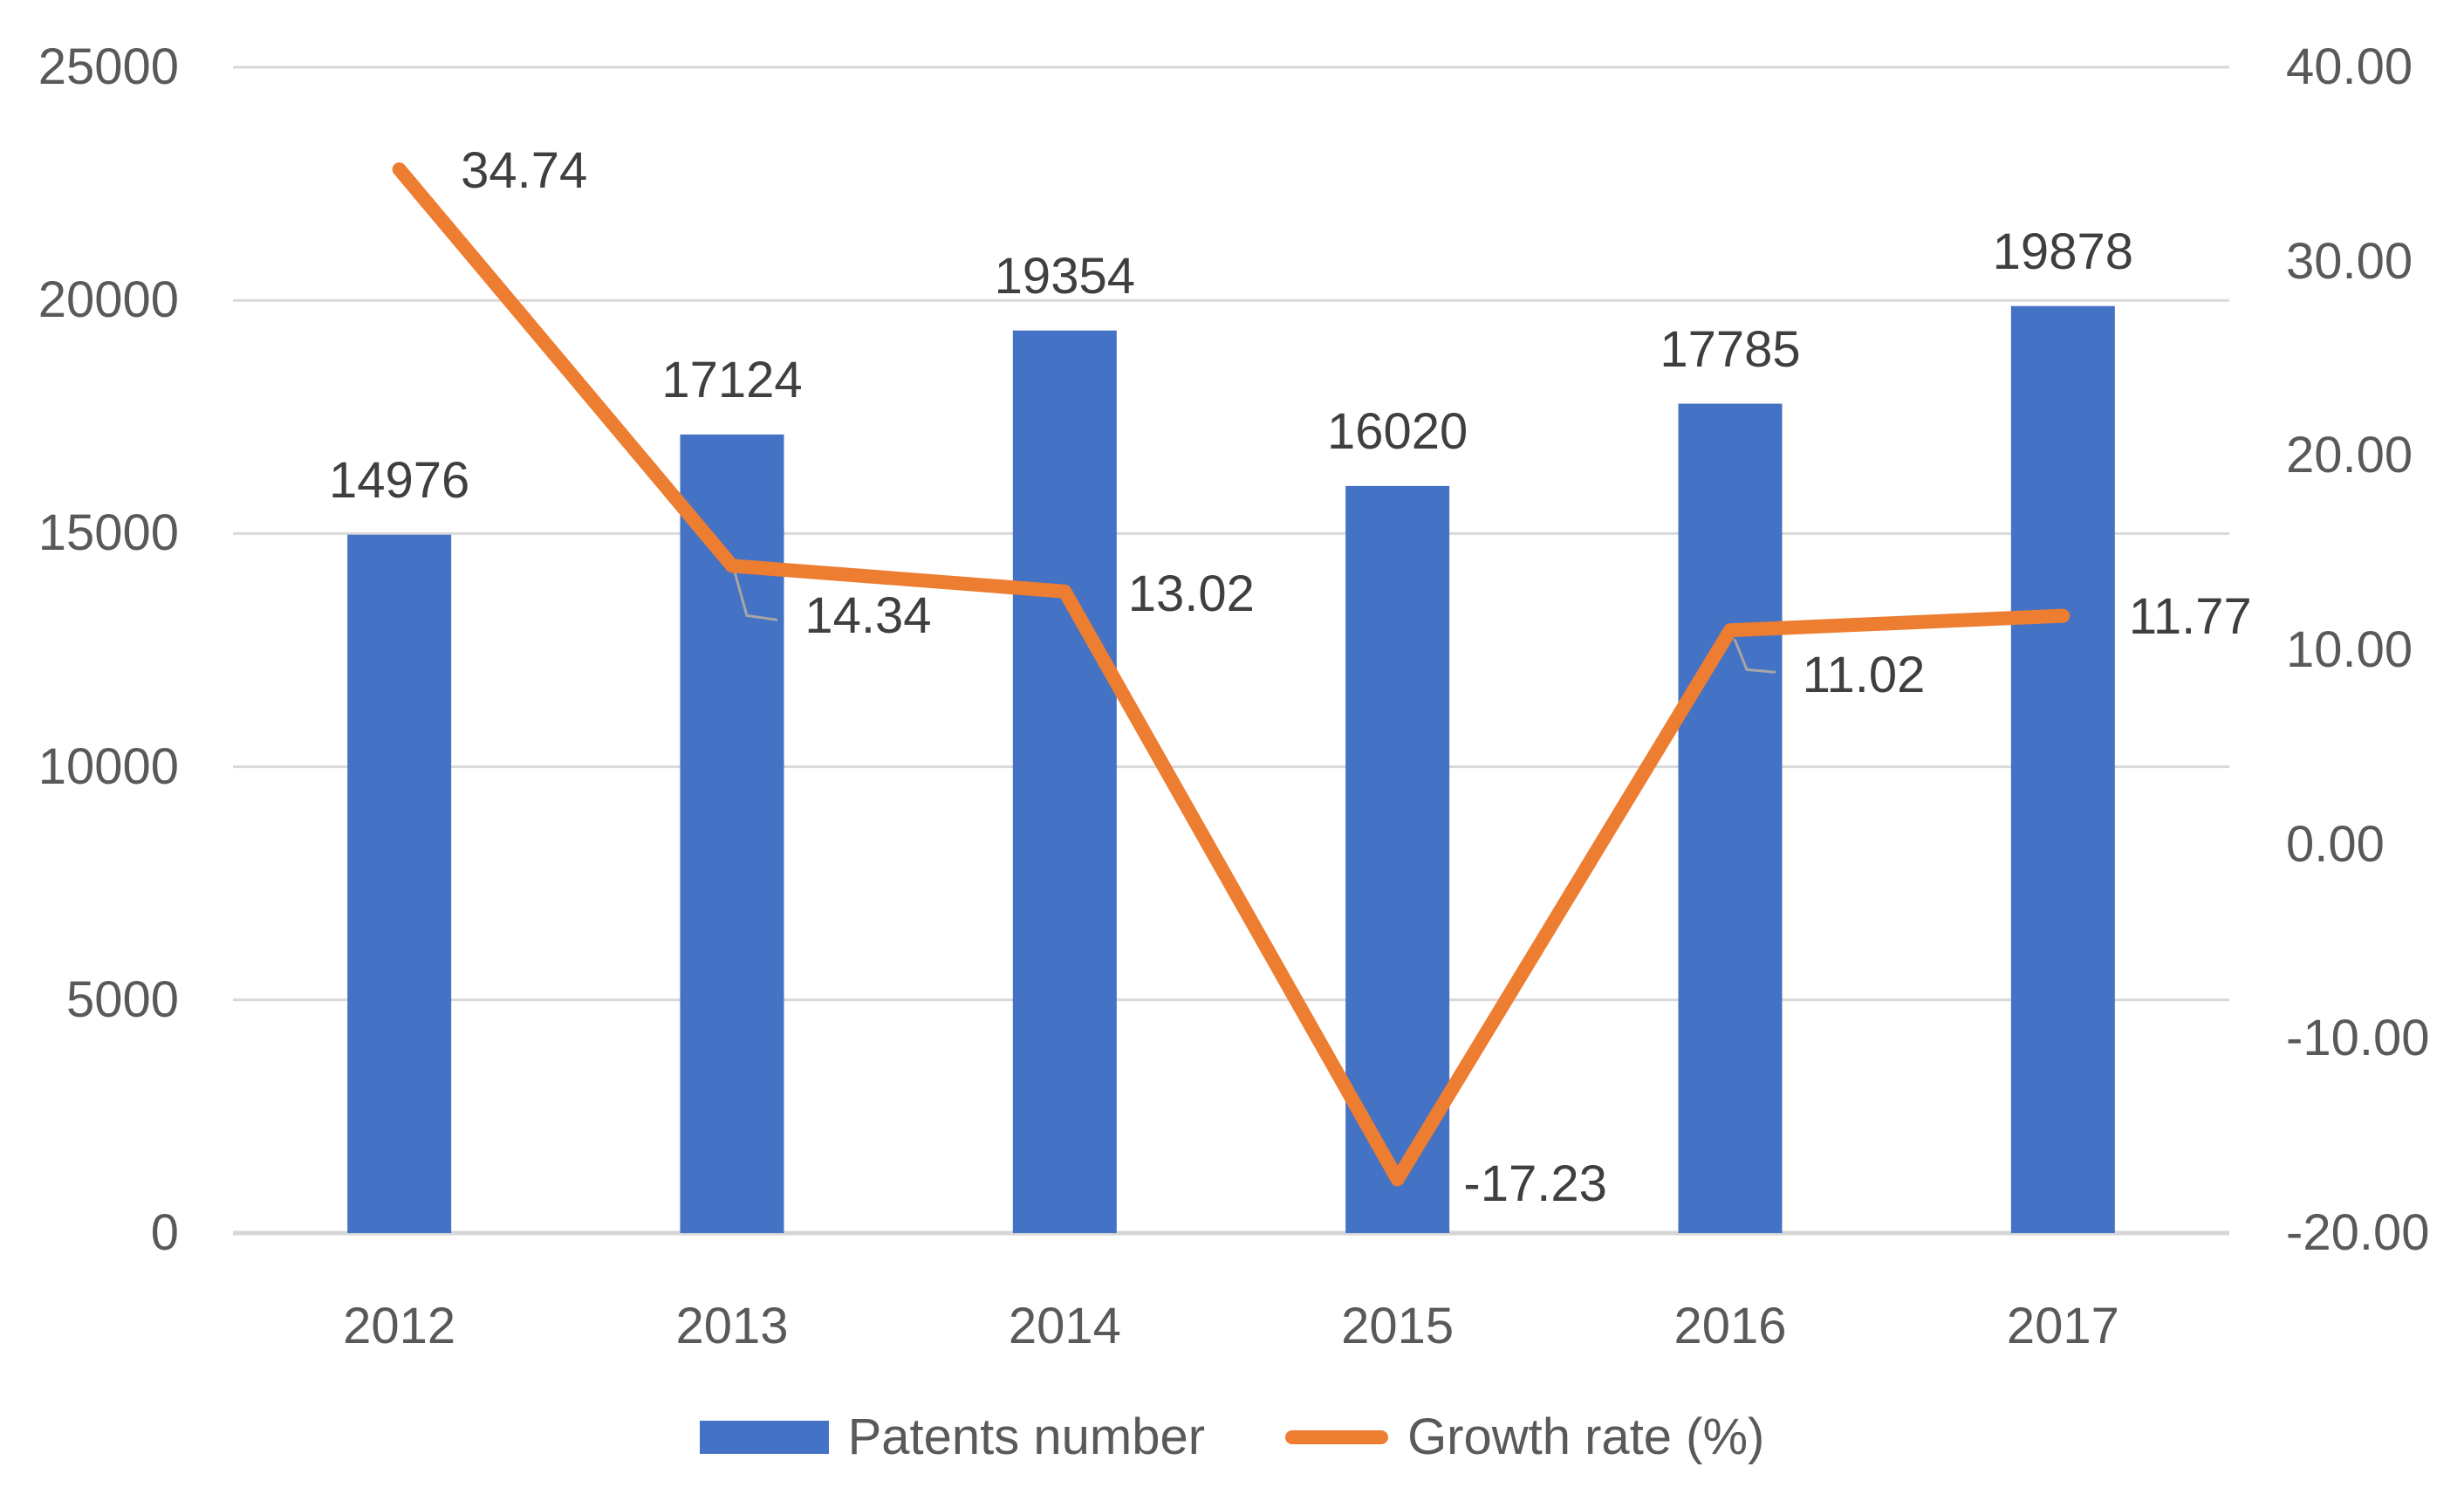 The height and width of the screenshot is (1501, 2464). What do you see at coordinates (1026, 1436) in the screenshot?
I see `legend-label-patents-number: Patents number` at bounding box center [1026, 1436].